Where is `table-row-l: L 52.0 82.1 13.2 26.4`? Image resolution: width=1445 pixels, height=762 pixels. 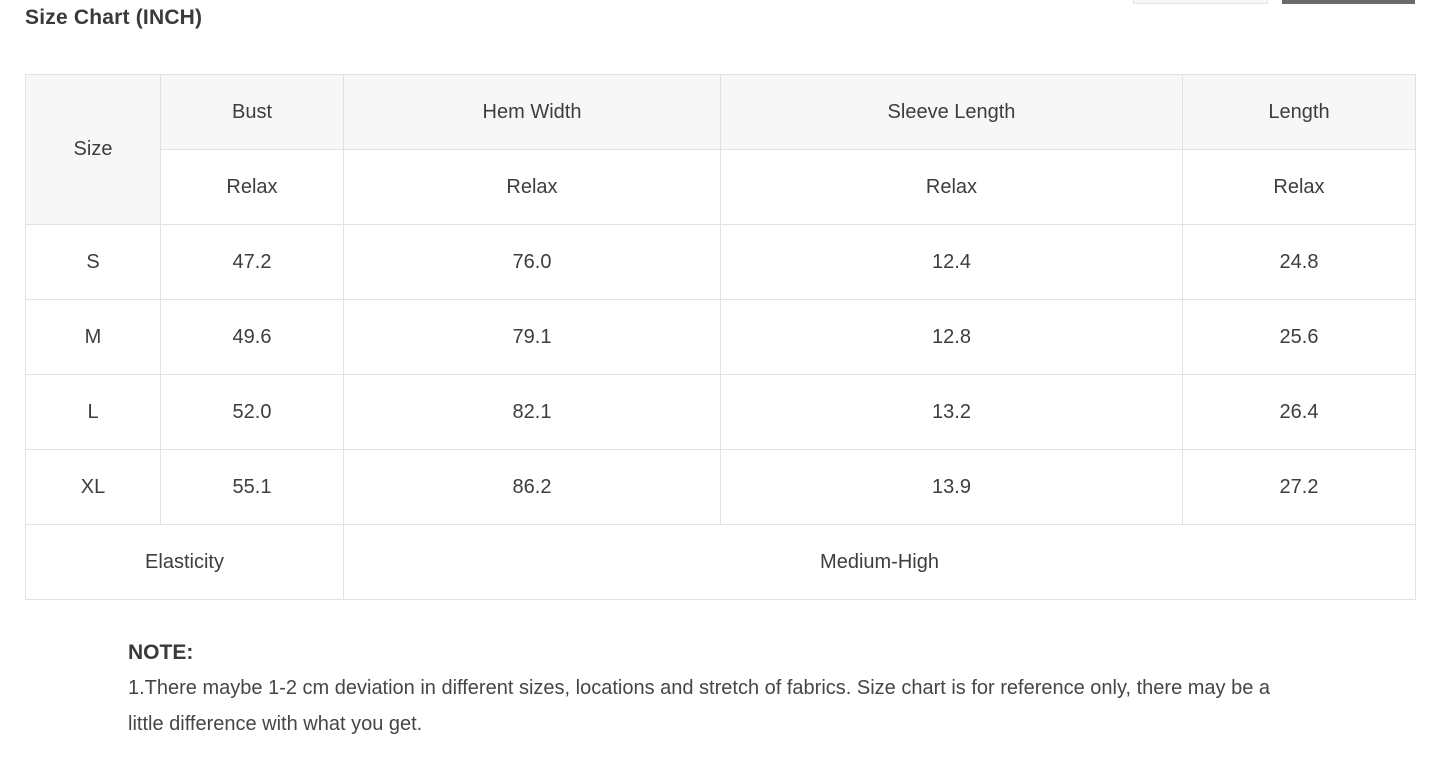 table-row-l: L 52.0 82.1 13.2 26.4 is located at coordinates (720, 412).